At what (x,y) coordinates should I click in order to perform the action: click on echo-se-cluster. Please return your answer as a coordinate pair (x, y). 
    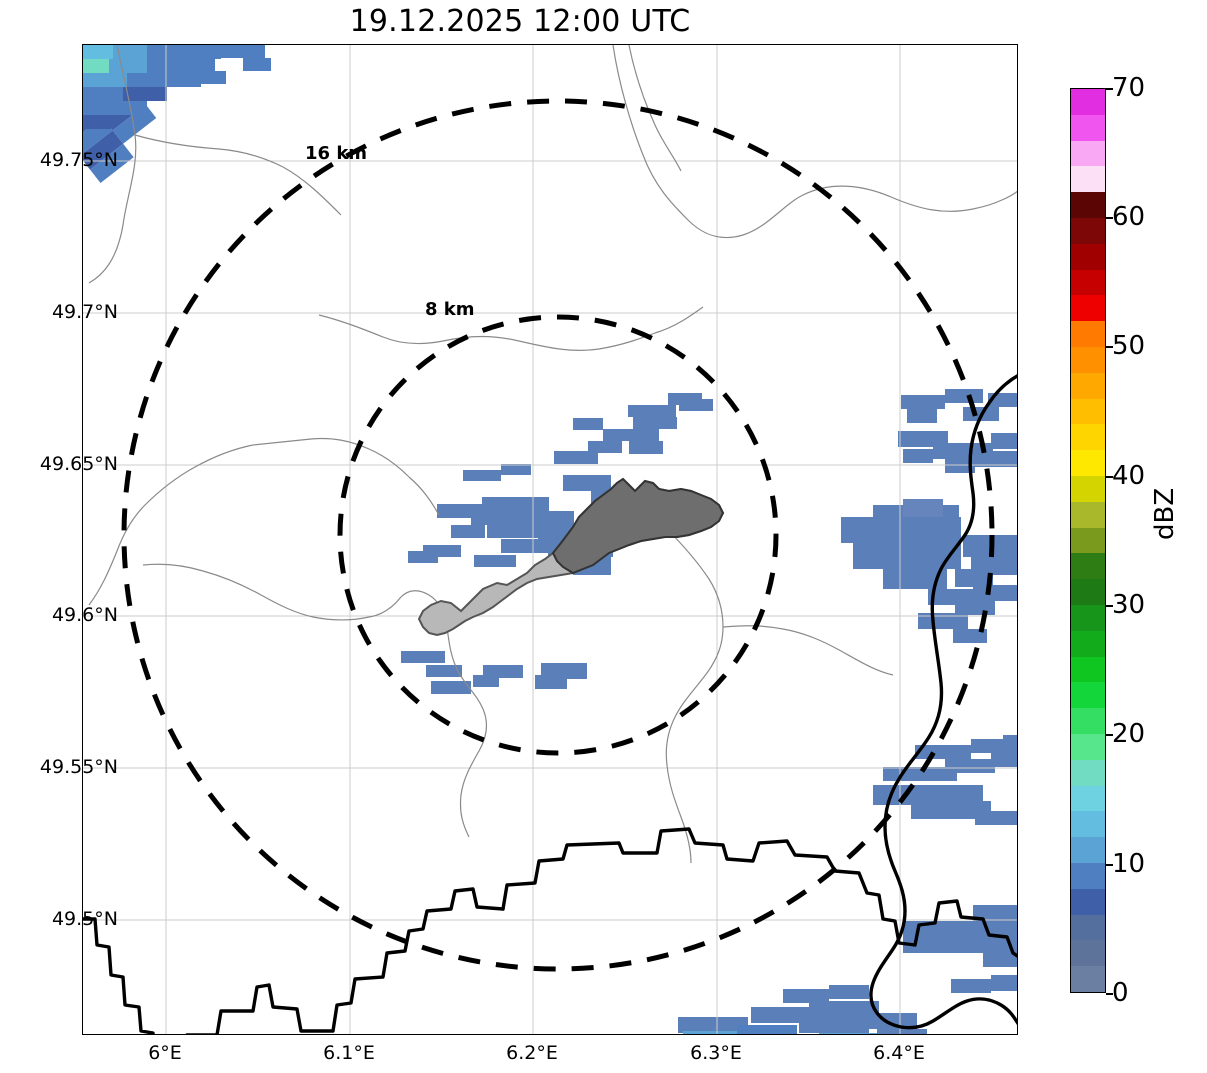
    Looking at the image, I should click on (847, 1004).